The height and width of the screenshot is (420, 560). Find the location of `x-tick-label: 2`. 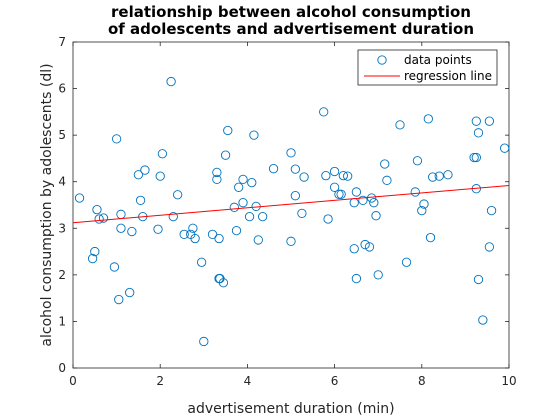

x-tick-label: 2 is located at coordinates (160, 381).